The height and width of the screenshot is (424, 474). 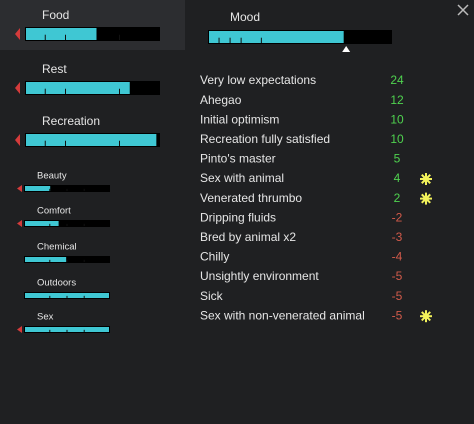 What do you see at coordinates (239, 119) in the screenshot?
I see `thought-label: Initial optimism` at bounding box center [239, 119].